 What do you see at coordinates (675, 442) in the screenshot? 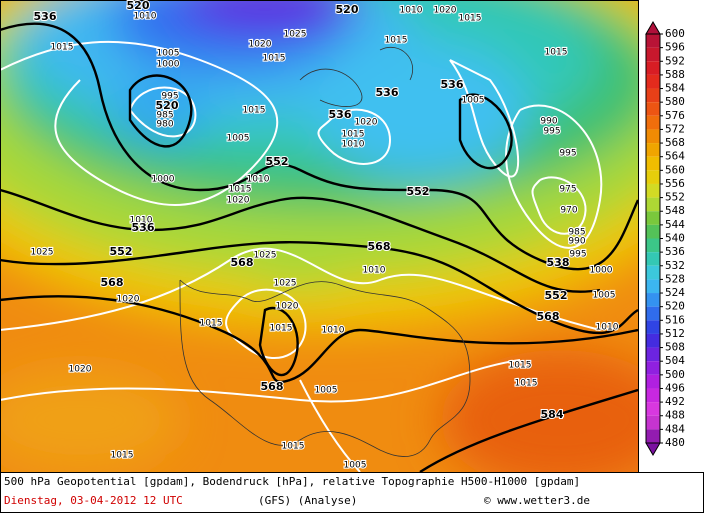
I see `colorbar-tick-label: 480` at bounding box center [675, 442].